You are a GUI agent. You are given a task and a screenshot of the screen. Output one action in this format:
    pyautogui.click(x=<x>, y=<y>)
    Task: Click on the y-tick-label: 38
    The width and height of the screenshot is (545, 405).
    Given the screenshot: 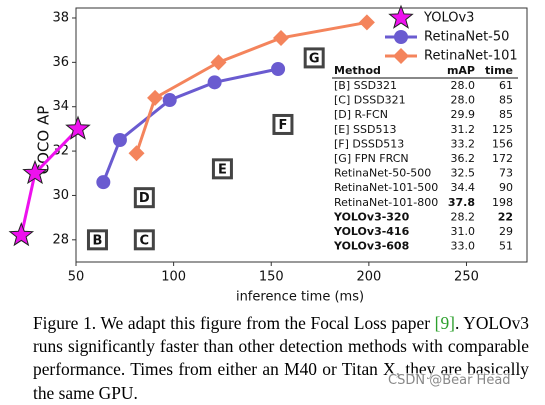 What is the action you would take?
    pyautogui.click(x=60, y=17)
    